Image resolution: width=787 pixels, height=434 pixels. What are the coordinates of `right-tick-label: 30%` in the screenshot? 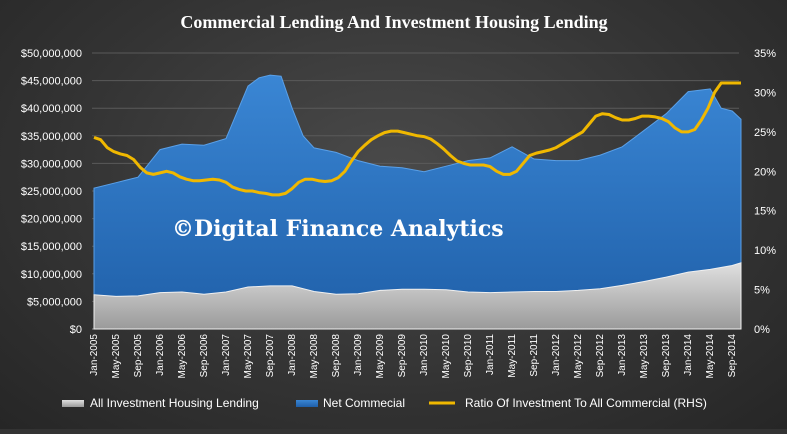 It's located at (765, 93).